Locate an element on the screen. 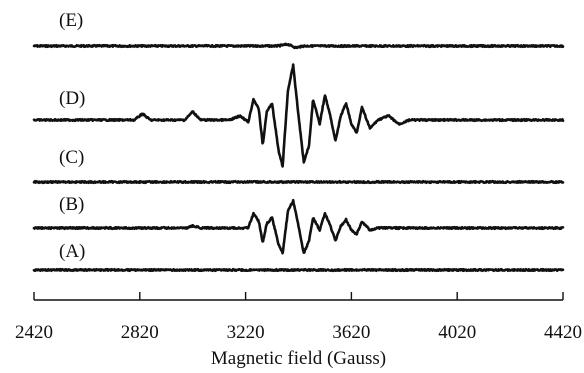  trace-label-a: (A) is located at coordinates (72, 251).